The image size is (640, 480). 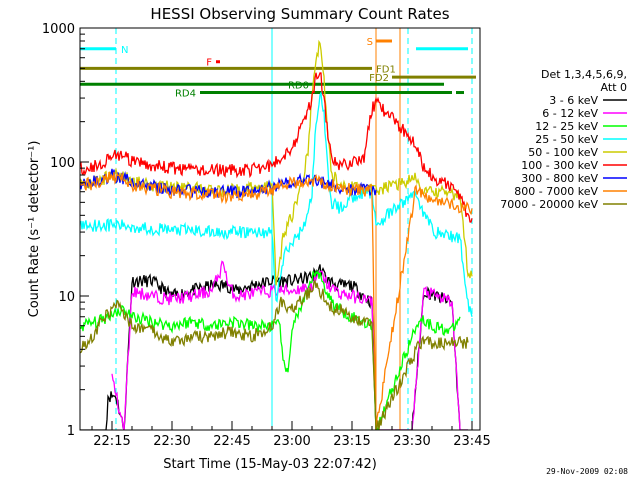 I want to click on state-label-fd1: FD1, so click(x=386, y=69).